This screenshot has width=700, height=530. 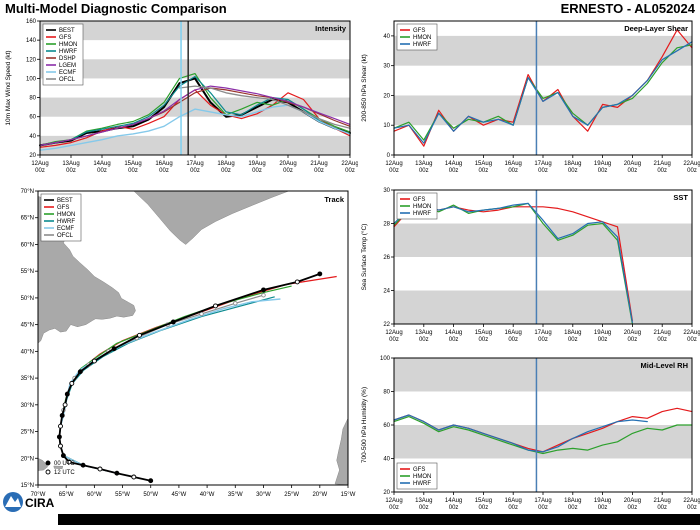 I want to click on svg-text: 70°W, so click(x=38, y=495).